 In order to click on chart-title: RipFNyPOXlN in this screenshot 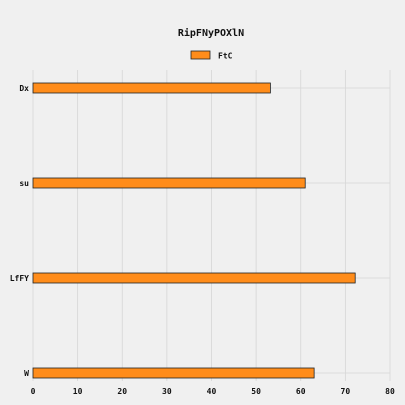, I will do `click(211, 33)`.